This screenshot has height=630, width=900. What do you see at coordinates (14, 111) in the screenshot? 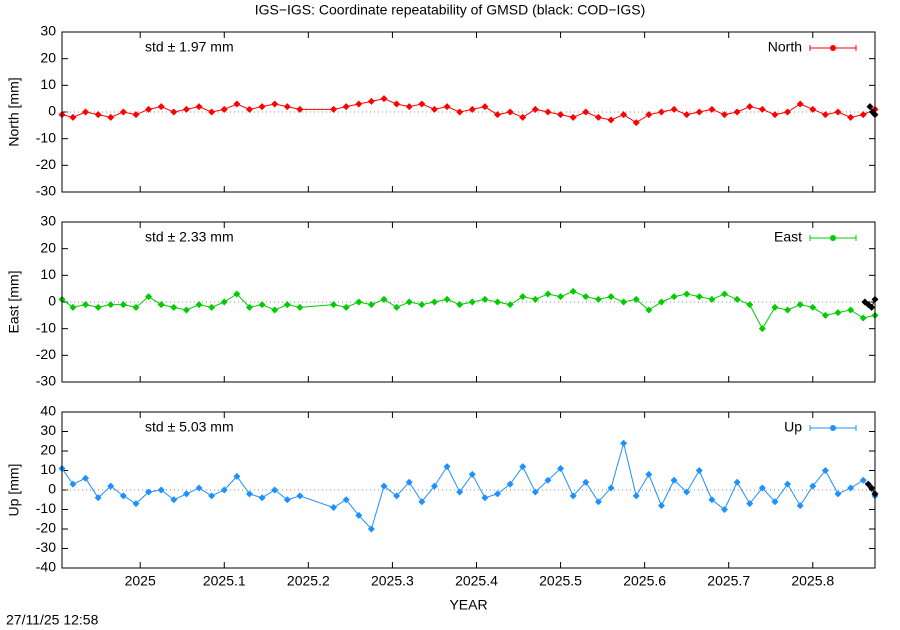
I see `y-axis-label: North [mm]` at bounding box center [14, 111].